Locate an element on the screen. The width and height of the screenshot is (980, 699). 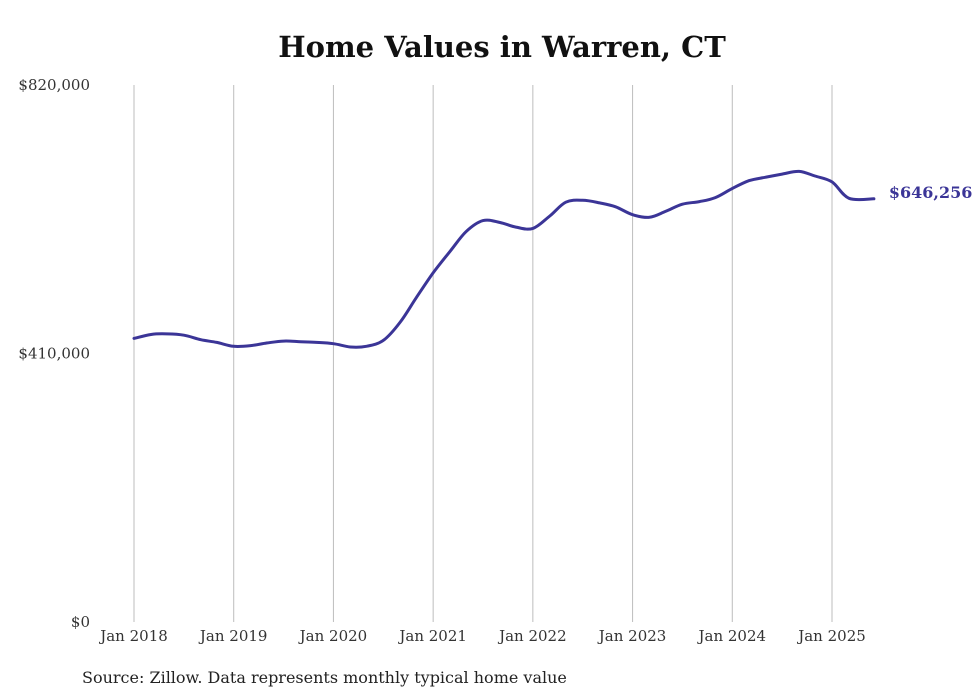
x-tick-label: Jan 2025 is located at coordinates (831, 636).